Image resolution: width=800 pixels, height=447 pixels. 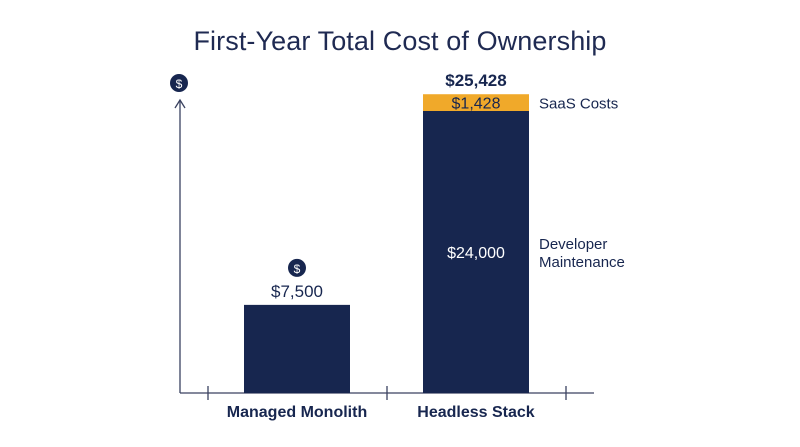 I want to click on y-axis-dollar-icon: $, so click(x=179, y=83).